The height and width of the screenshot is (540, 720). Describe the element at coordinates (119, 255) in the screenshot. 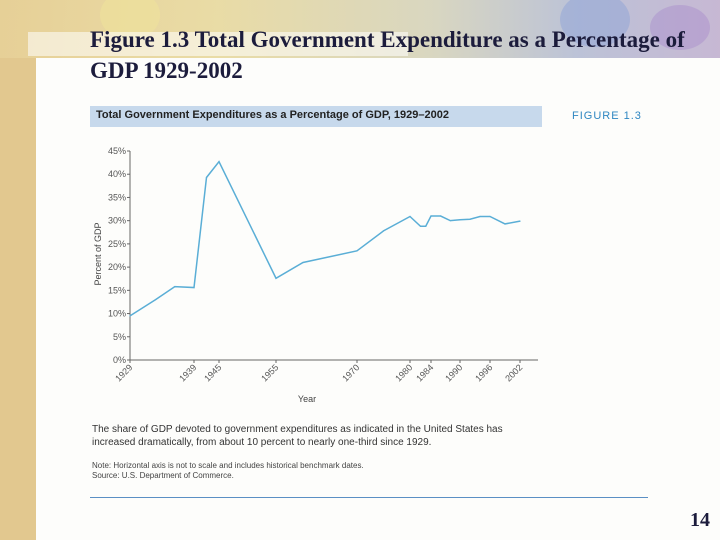

I see `y-axis: 0% 5% 10% 15% 20% 25% 30% 35% 40% 45%` at that location.